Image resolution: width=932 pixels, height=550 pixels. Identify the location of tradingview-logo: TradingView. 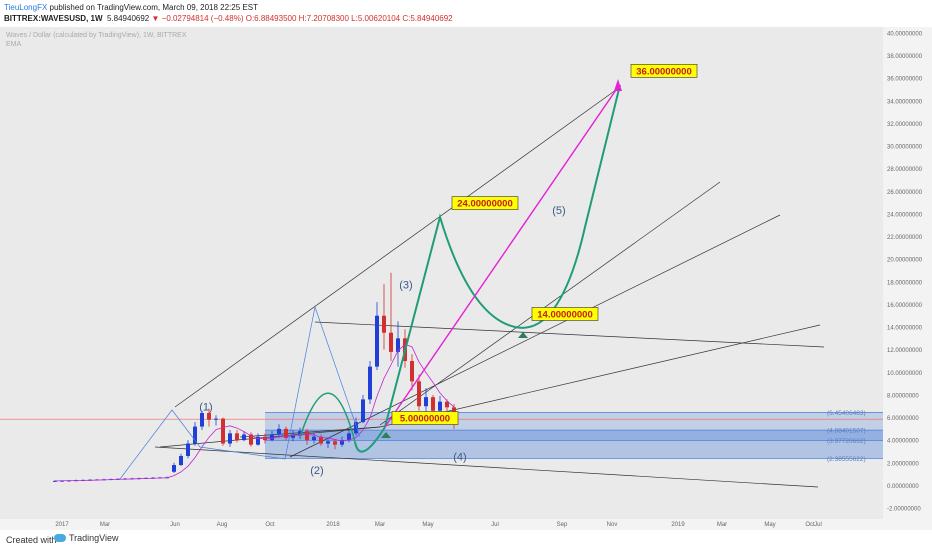
(86, 538).